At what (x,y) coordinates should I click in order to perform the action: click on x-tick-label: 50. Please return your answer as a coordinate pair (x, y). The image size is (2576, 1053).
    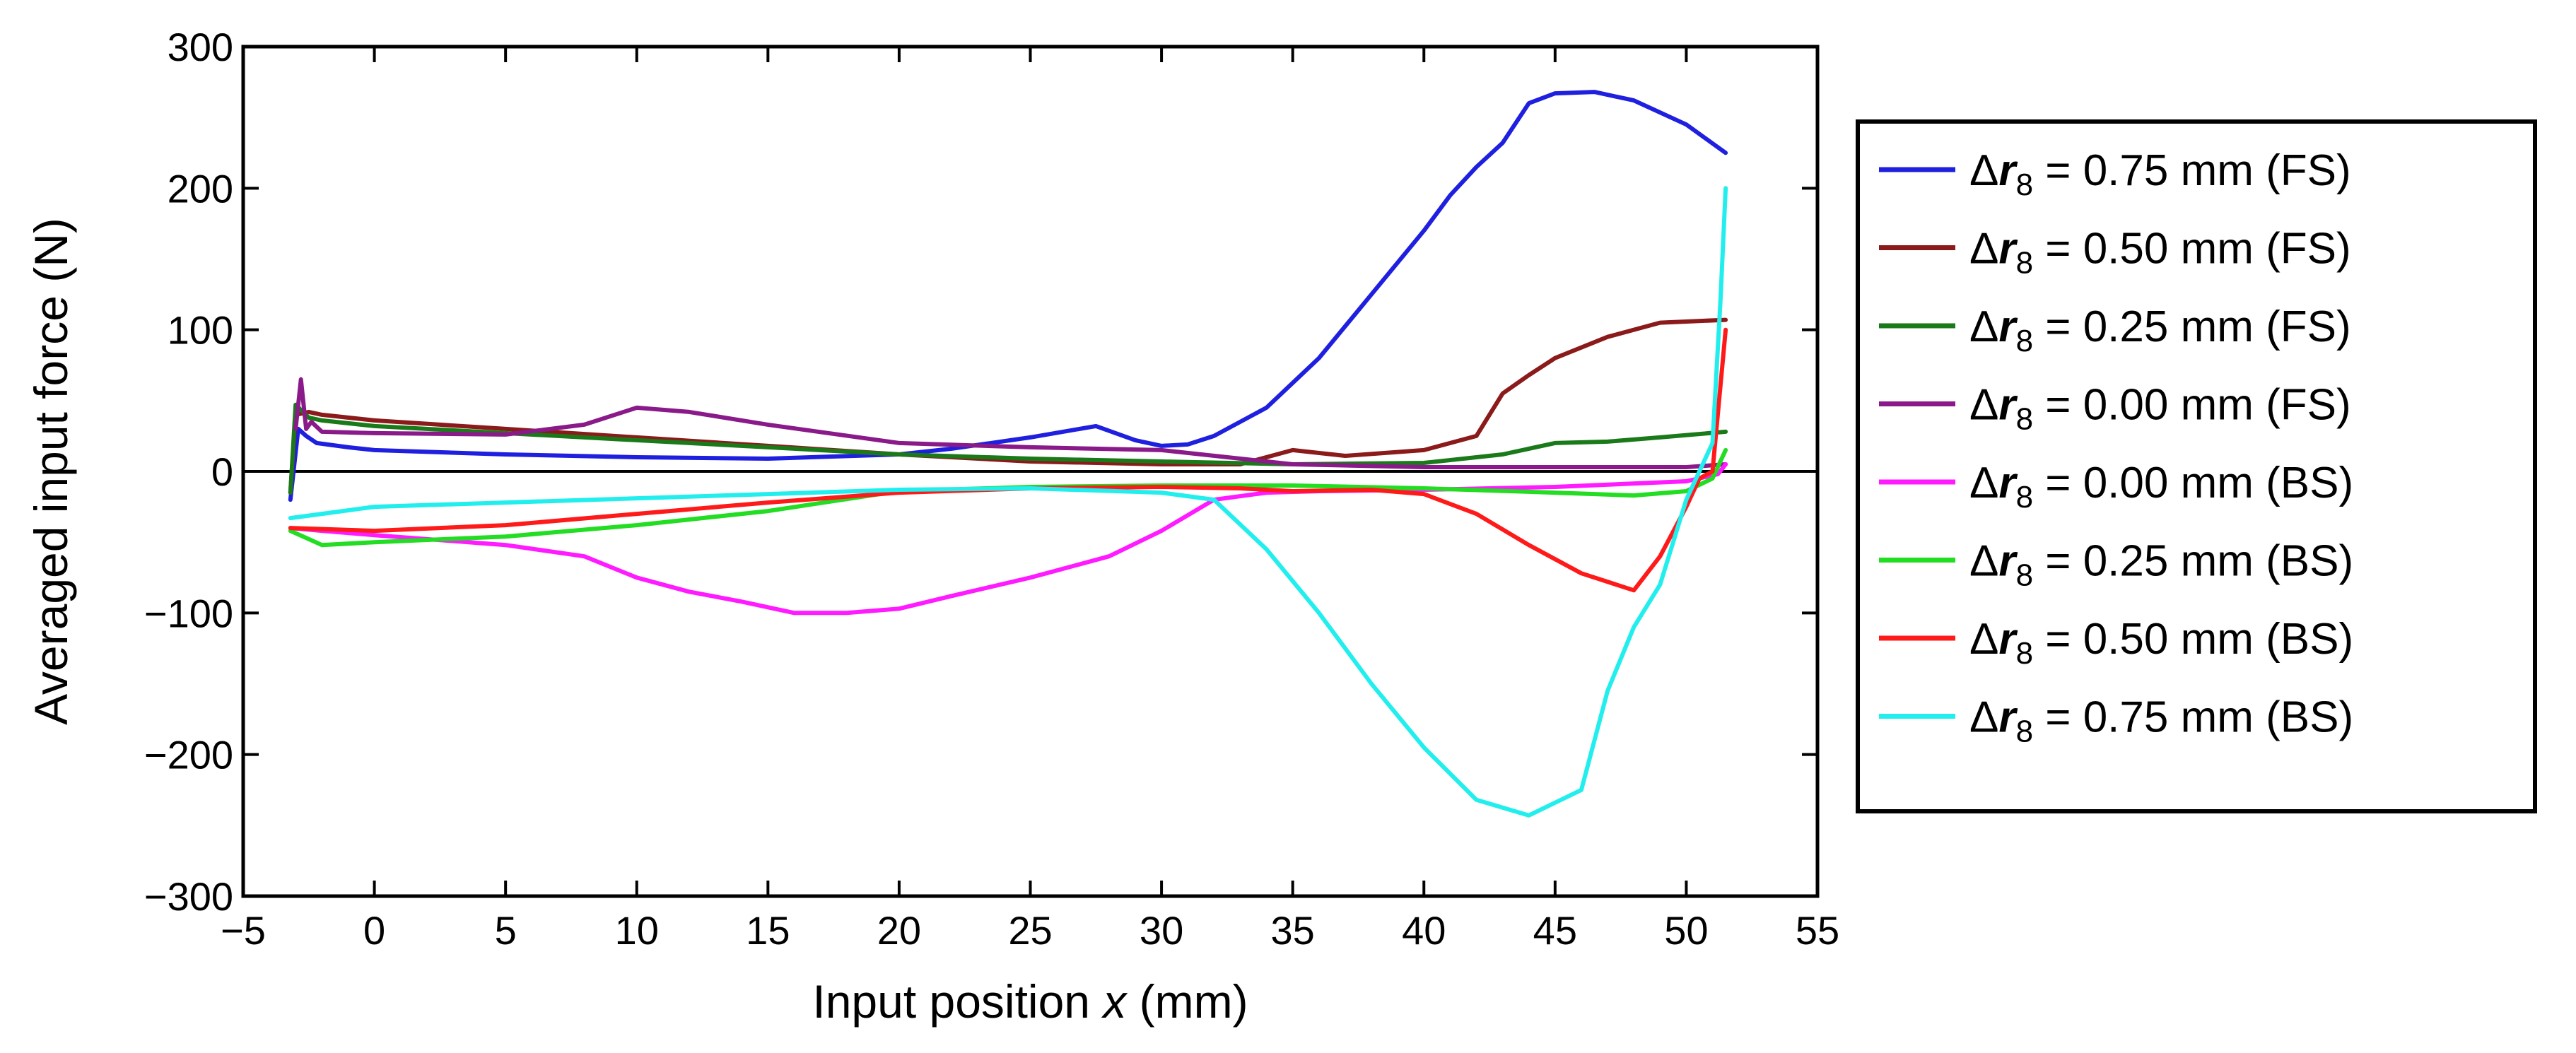
    Looking at the image, I should click on (1686, 930).